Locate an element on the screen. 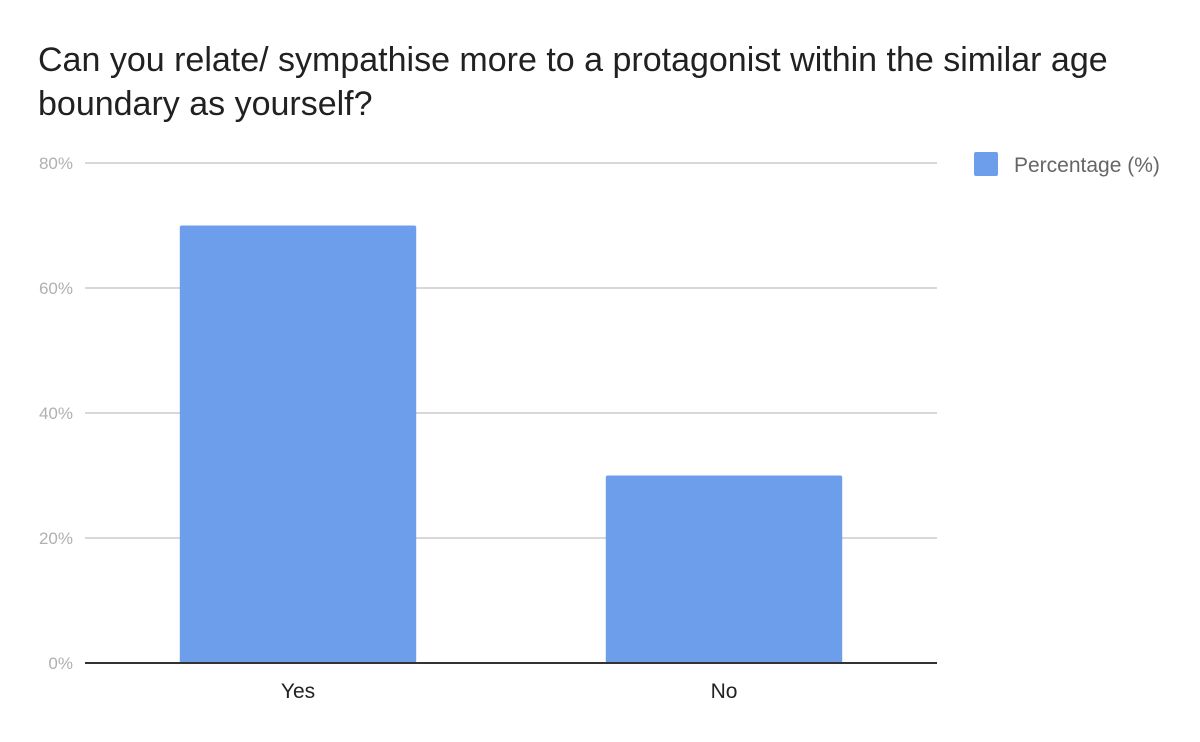 This screenshot has width=1200, height=742. y-tick-label: 40% is located at coordinates (56, 413).